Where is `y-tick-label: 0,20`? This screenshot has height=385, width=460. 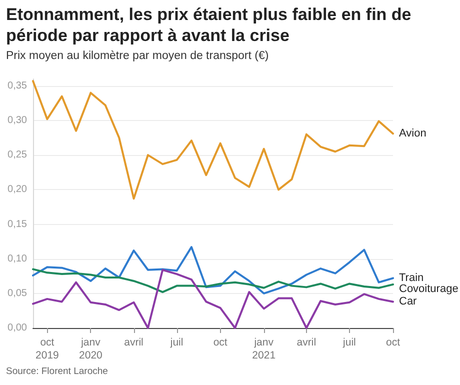
y-tick-label: 0,20 is located at coordinates (18, 190).